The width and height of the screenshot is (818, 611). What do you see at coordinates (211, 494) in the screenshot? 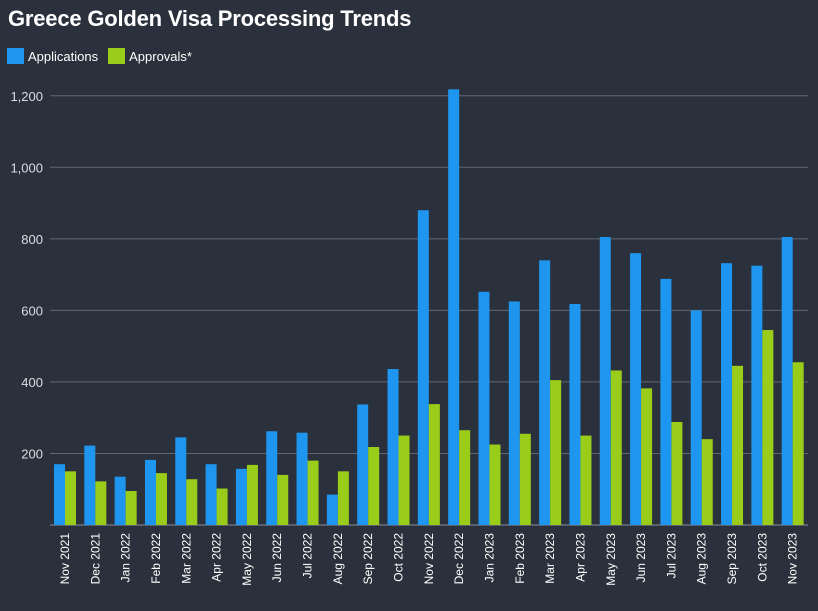
I see `bar-applications: Applications Apr 2022: 170` at bounding box center [211, 494].